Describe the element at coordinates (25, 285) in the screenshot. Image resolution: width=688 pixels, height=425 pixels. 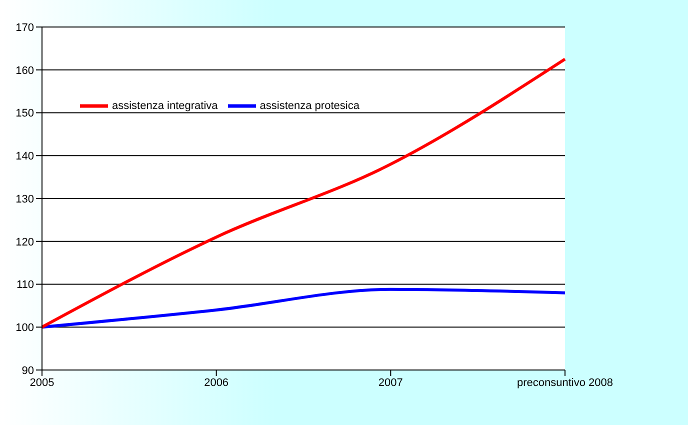
I see `y-tick-label: 110` at that location.